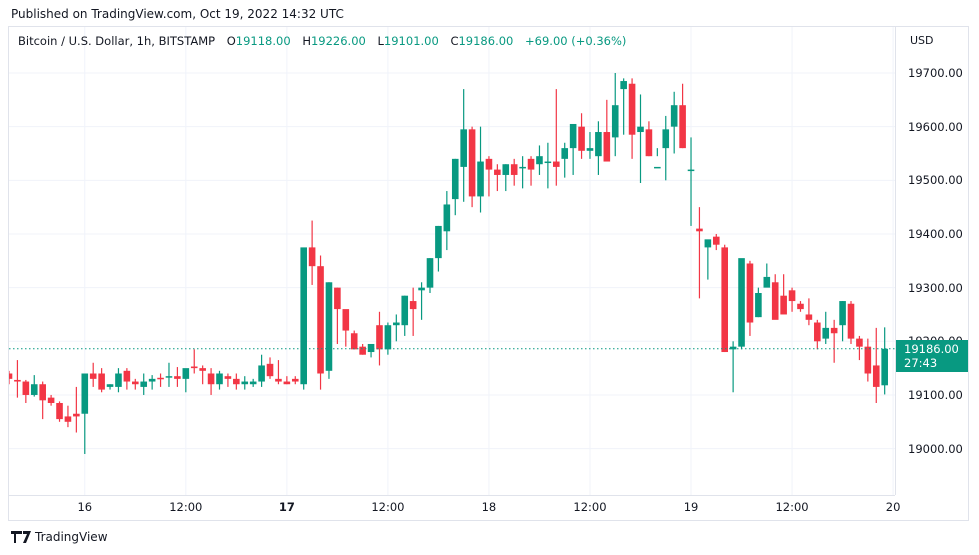 This screenshot has width=979, height=555. Describe the element at coordinates (691, 507) in the screenshot. I see `time-tick-label: 19` at that location.